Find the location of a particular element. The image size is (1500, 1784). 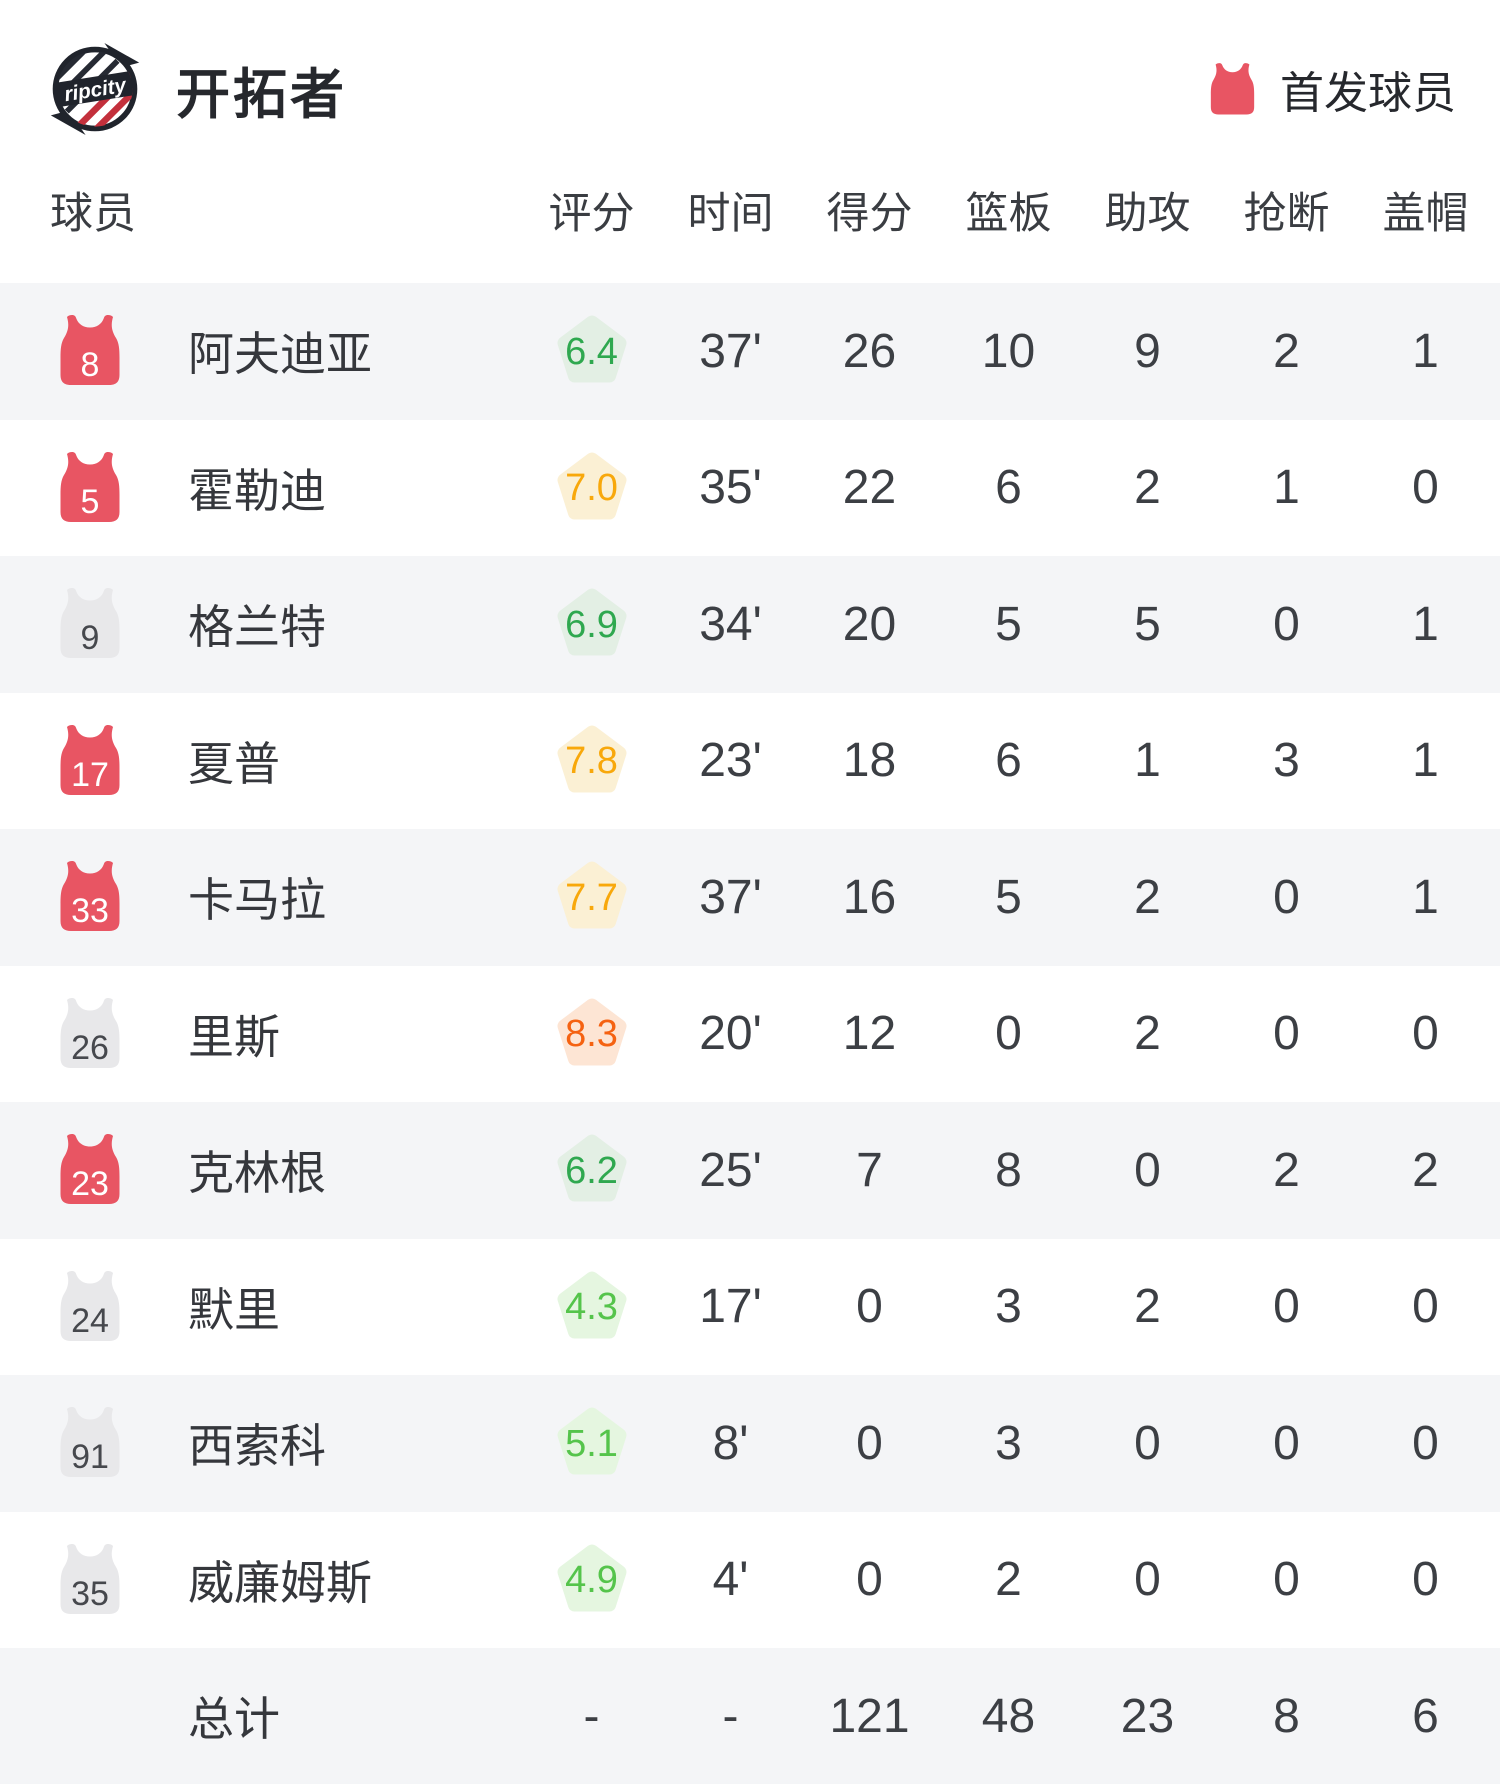

player-cell: 91 西索科 is located at coordinates (261, 1443).